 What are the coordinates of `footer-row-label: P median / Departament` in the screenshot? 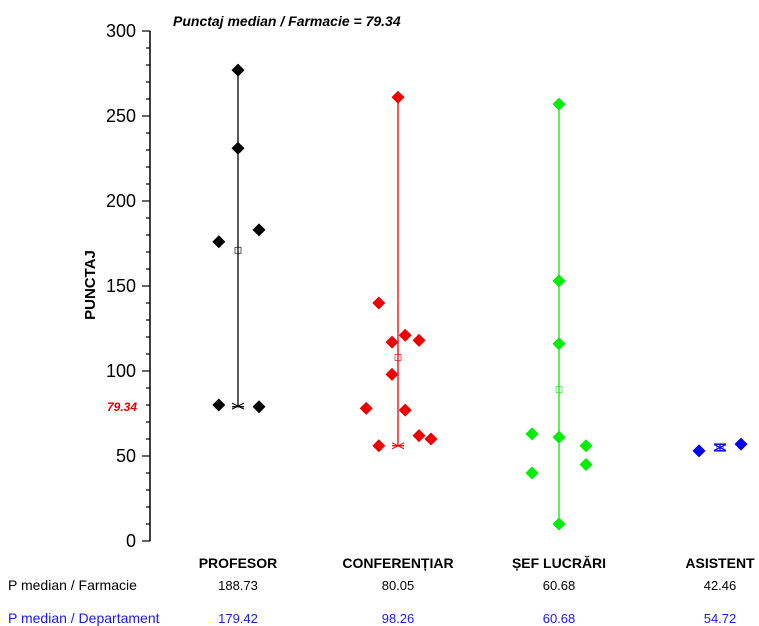 It's located at (84, 618).